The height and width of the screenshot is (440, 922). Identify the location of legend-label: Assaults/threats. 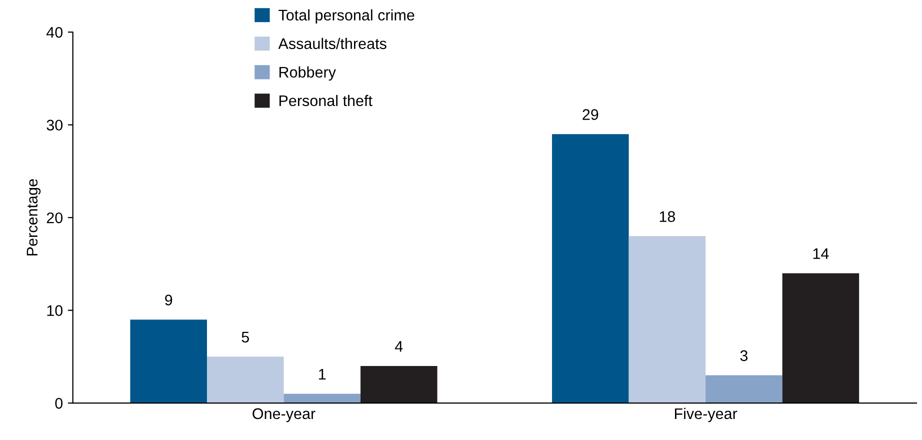
(332, 44).